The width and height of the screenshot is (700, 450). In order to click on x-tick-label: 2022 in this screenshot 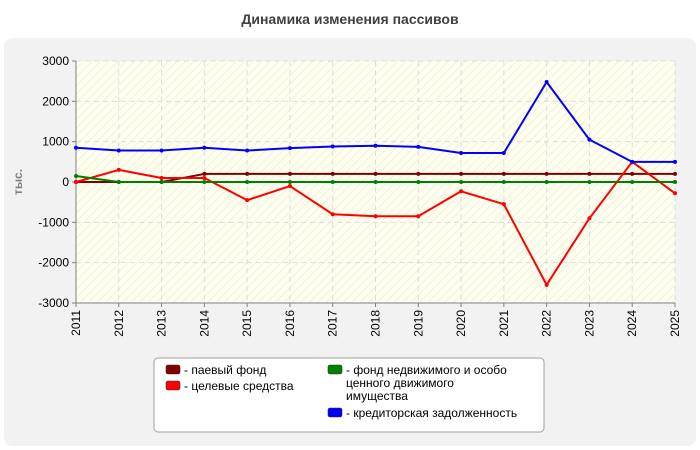, I will do `click(547, 323)`.